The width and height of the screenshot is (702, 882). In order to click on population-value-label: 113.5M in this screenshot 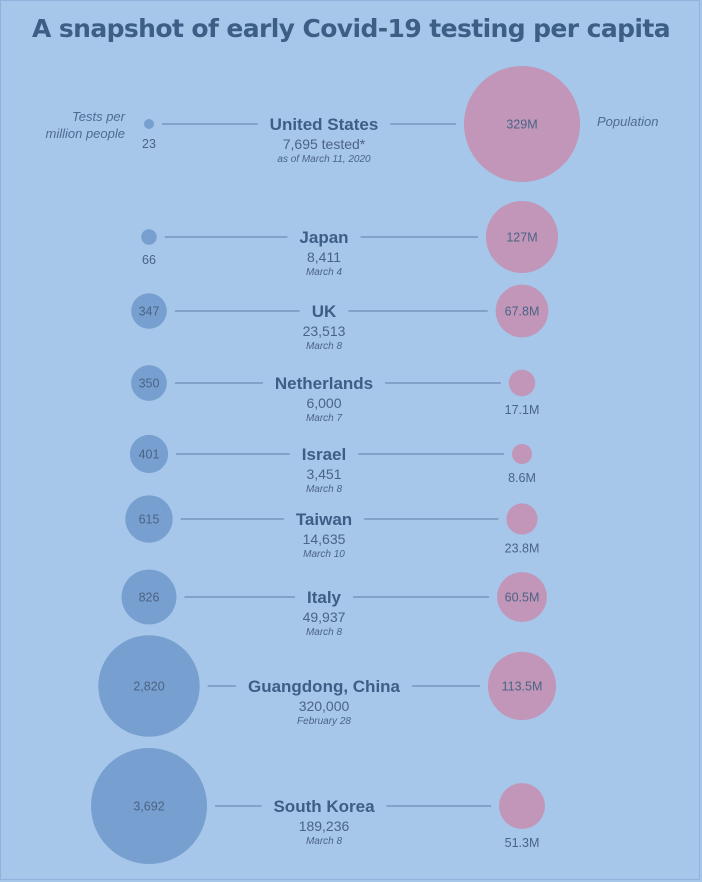, I will do `click(522, 687)`.